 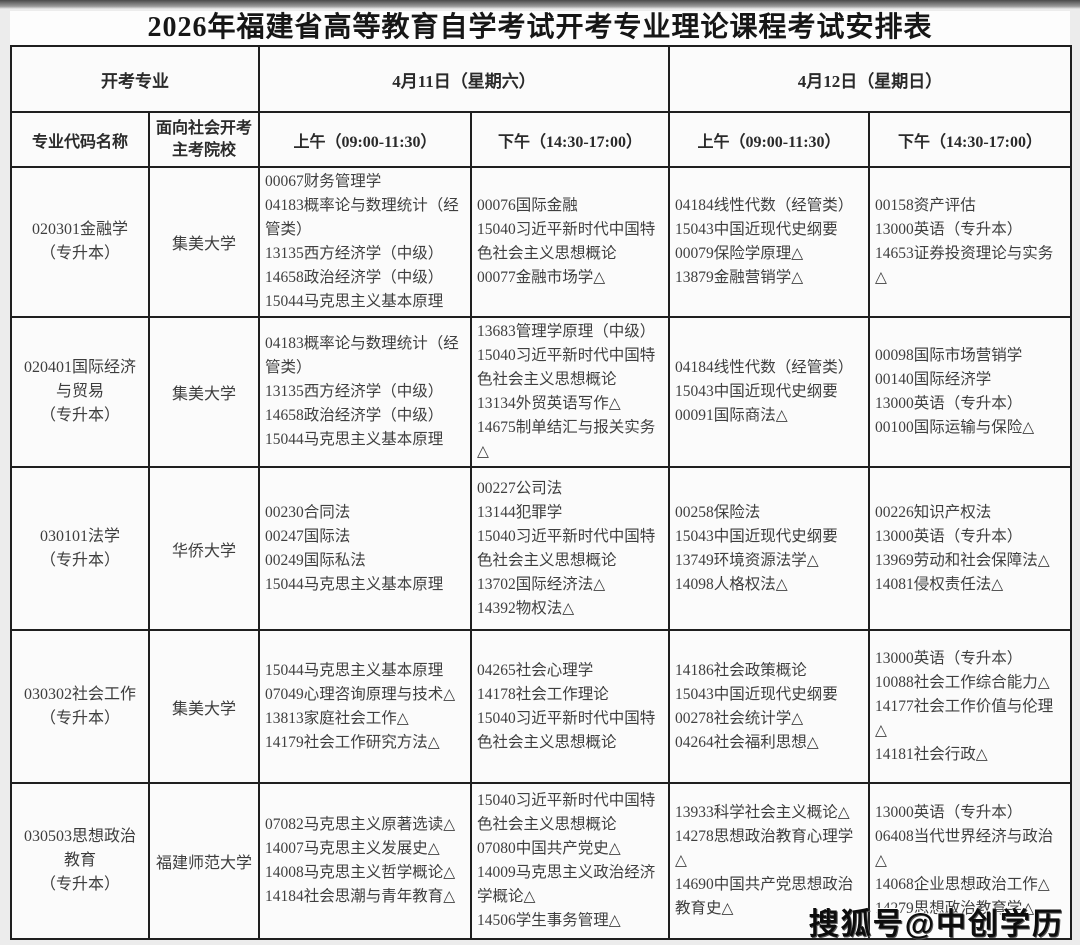 I want to click on header-date-sunday: 4月12日（星期日）, so click(x=870, y=79).